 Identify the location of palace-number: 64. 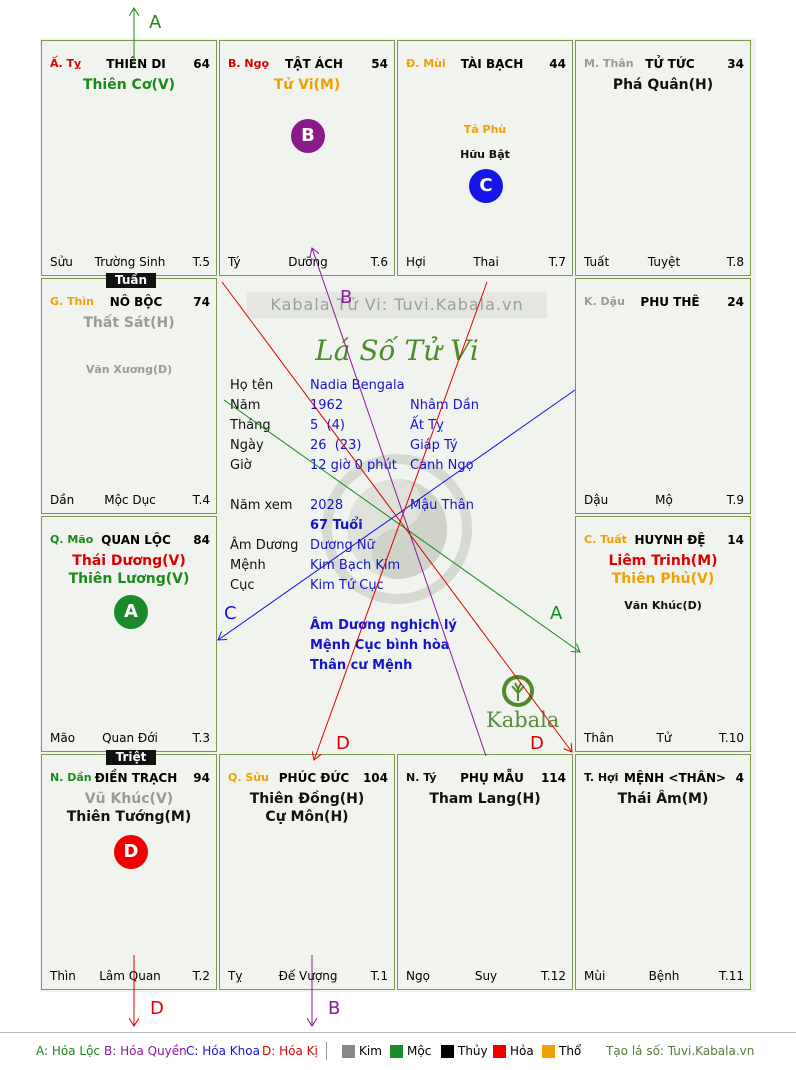
(201, 64).